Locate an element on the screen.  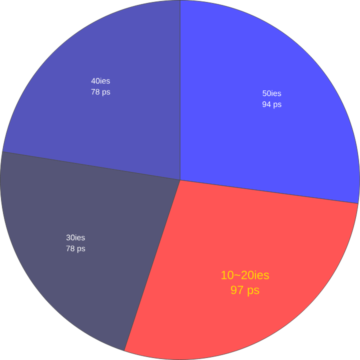
slice-label: 10~20ies is located at coordinates (246, 275).